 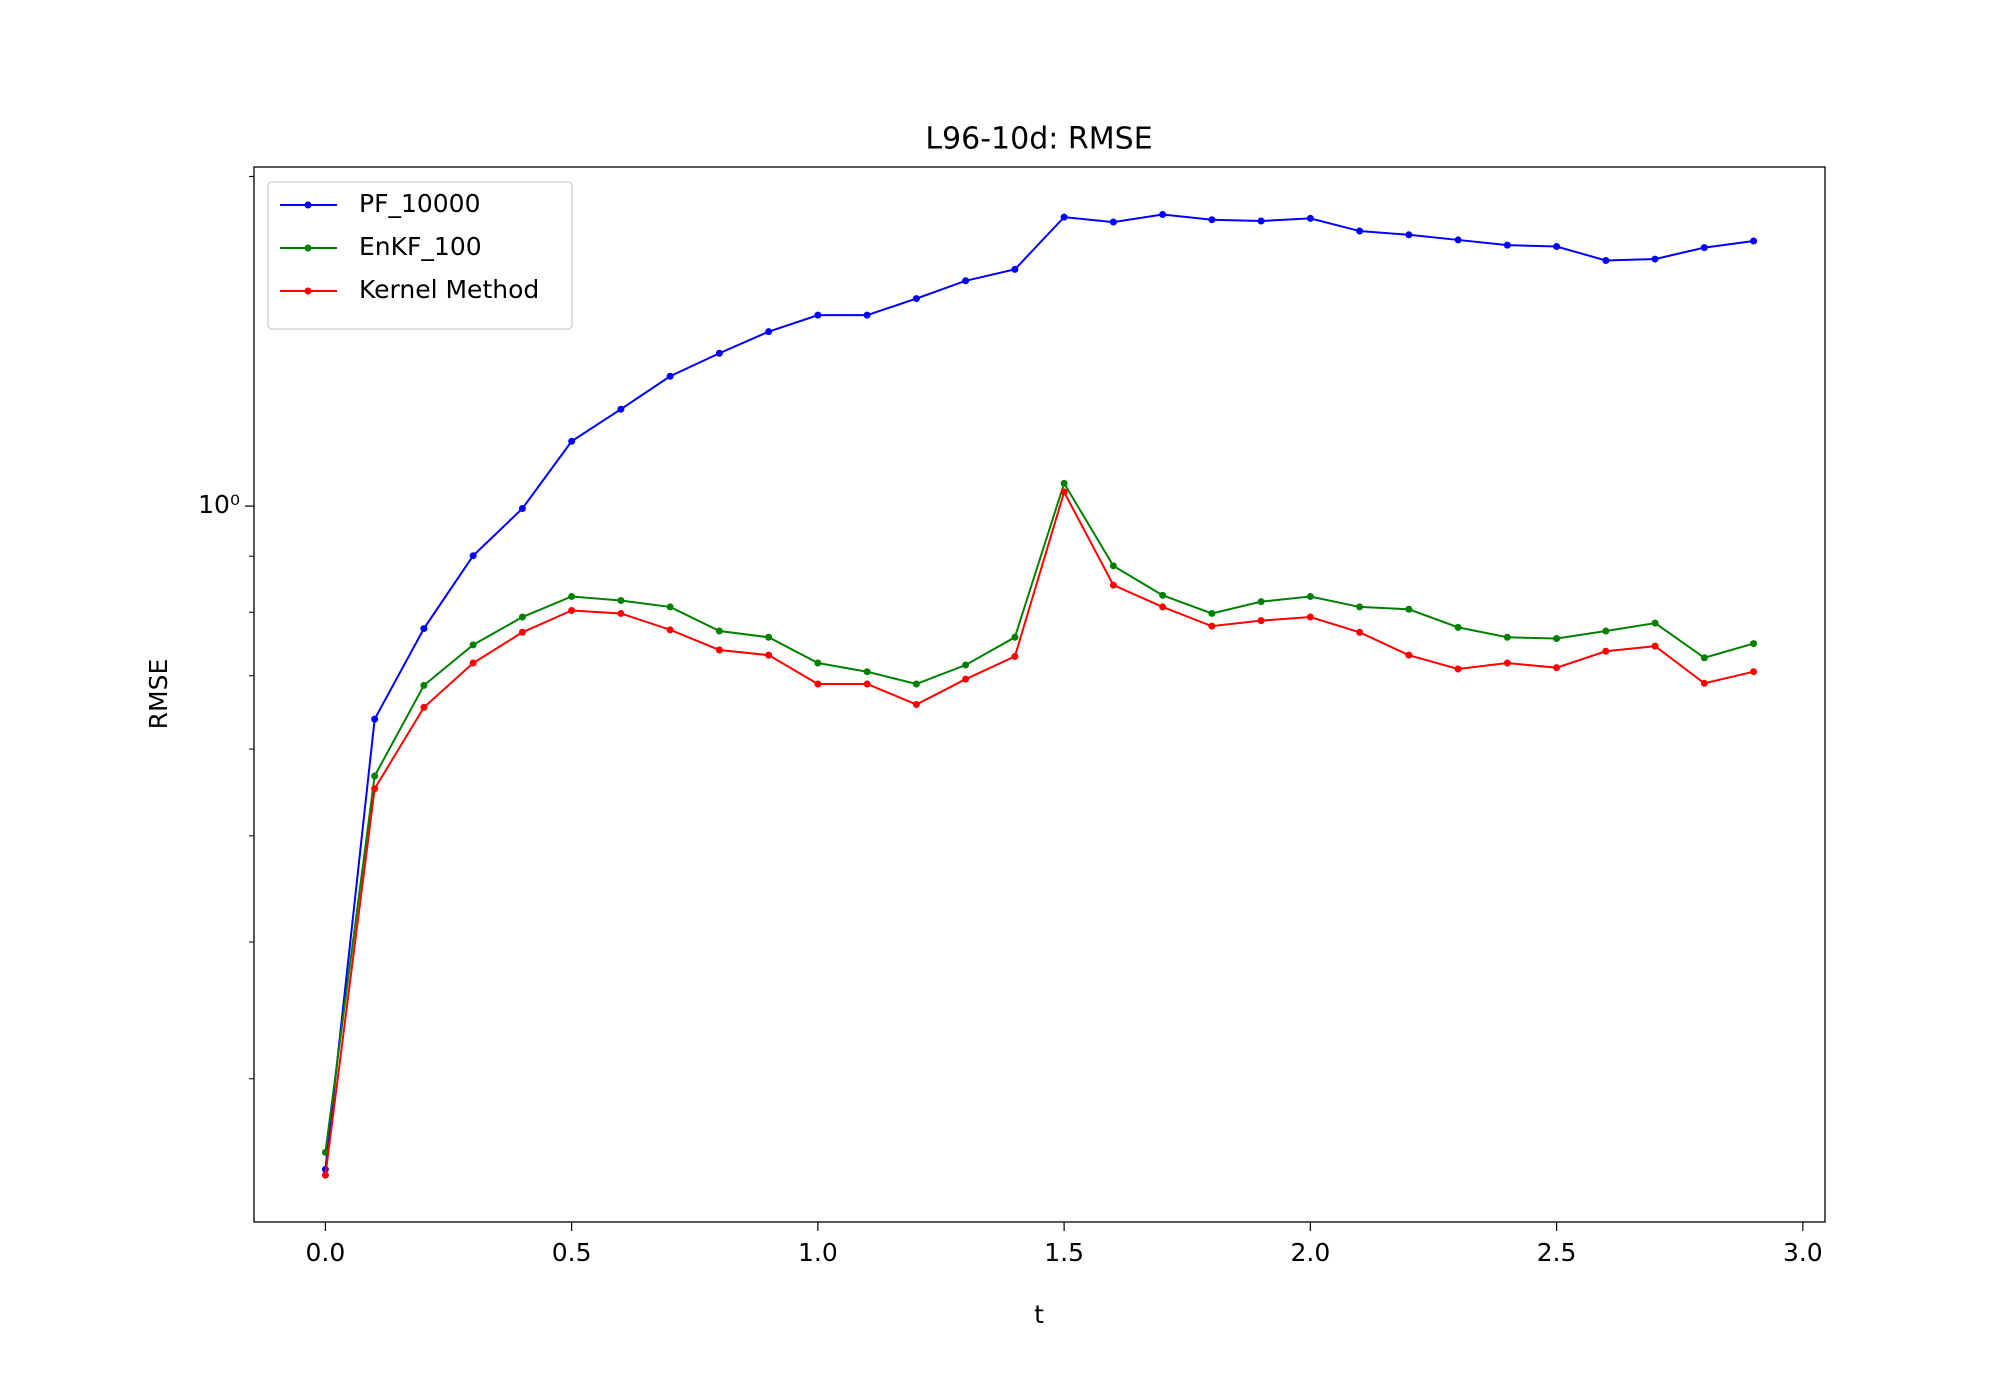 What do you see at coordinates (1310, 1252) in the screenshot?
I see `x-tick-label: 2.0` at bounding box center [1310, 1252].